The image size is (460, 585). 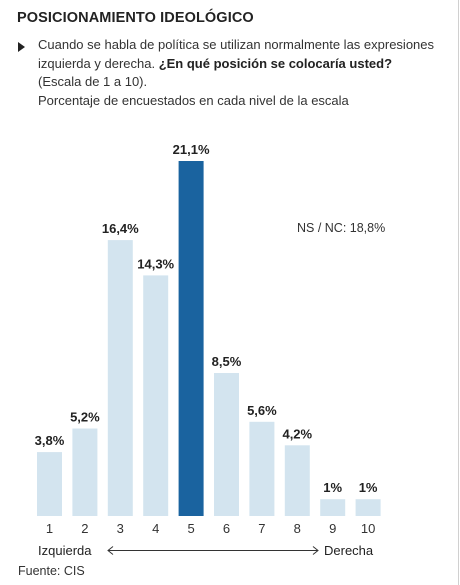 I want to click on source-text: Fuente: CIS, so click(x=51, y=571).